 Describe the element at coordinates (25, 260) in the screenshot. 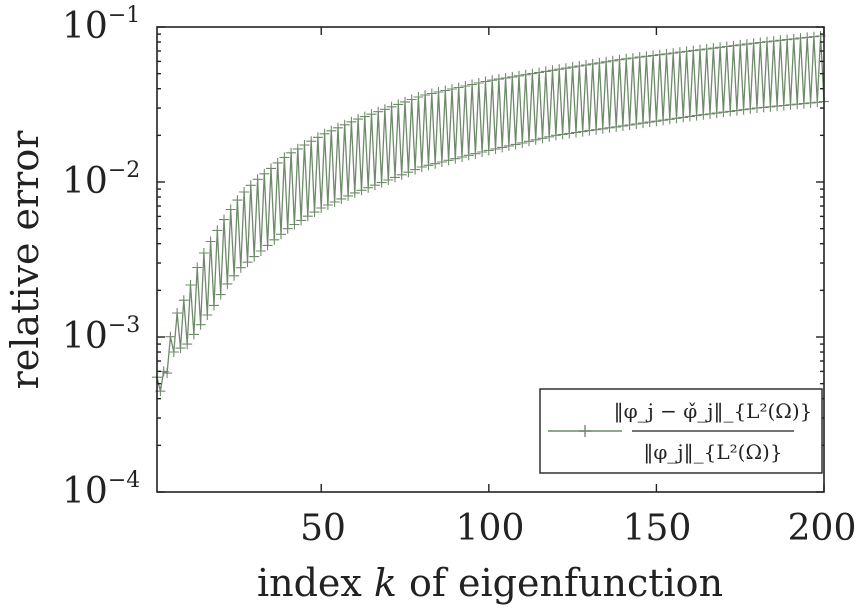

I see `y-axis-label: relative error` at that location.